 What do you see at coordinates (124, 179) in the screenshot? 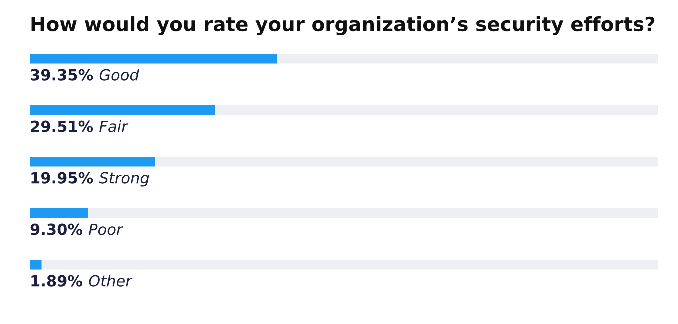
I see `y-tick-label: Strong` at bounding box center [124, 179].